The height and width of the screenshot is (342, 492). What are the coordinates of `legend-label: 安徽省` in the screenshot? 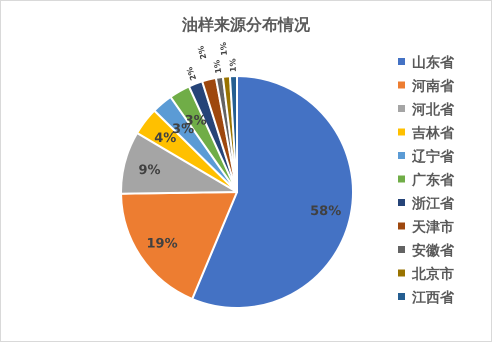 It's located at (433, 250).